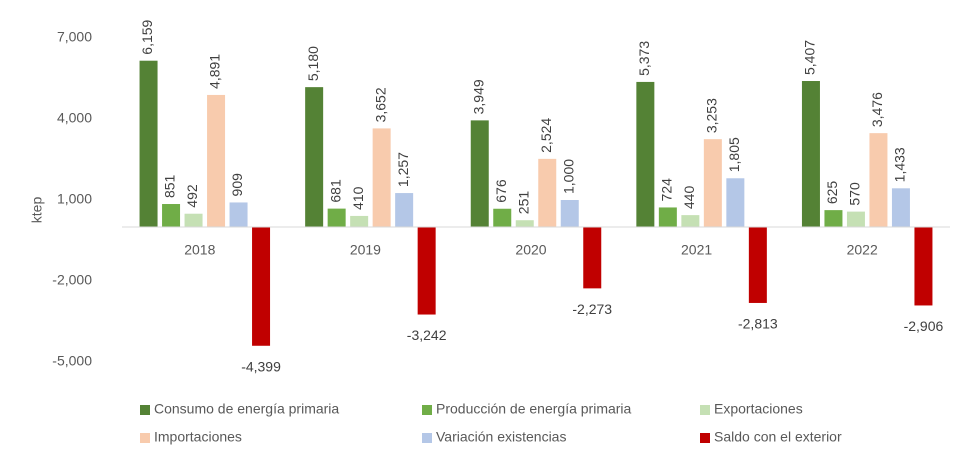 The height and width of the screenshot is (450, 967). I want to click on x-tick-label: 2022, so click(862, 250).